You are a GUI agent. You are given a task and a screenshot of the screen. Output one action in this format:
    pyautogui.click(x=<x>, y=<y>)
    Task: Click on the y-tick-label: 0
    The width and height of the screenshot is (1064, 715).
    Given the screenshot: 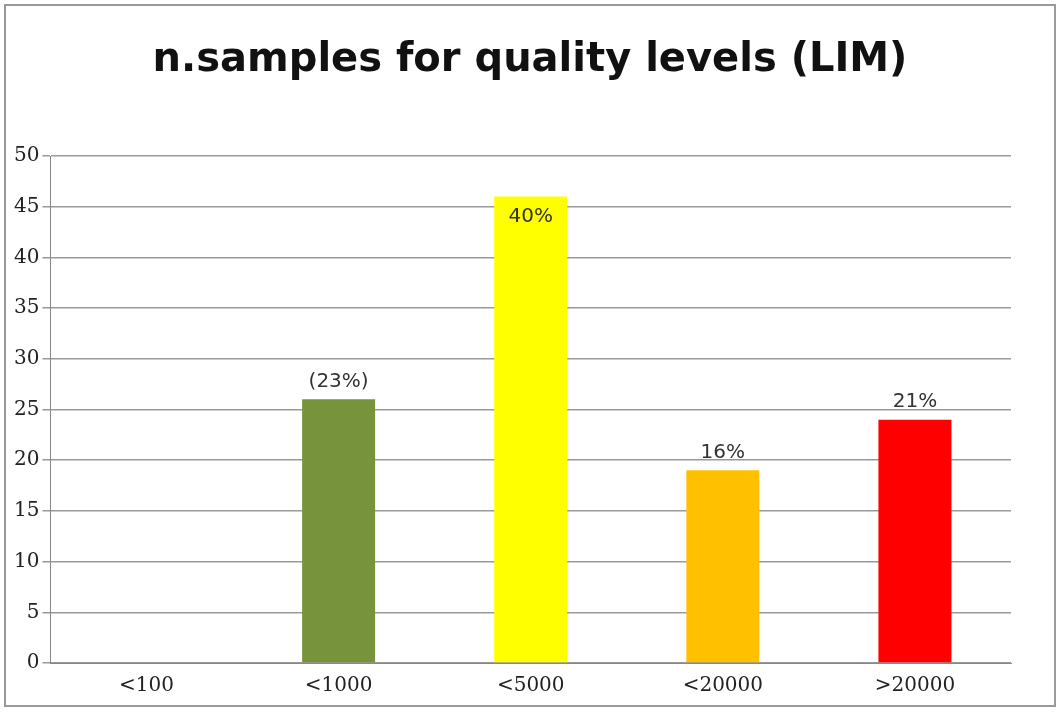 What is the action you would take?
    pyautogui.click(x=33, y=661)
    